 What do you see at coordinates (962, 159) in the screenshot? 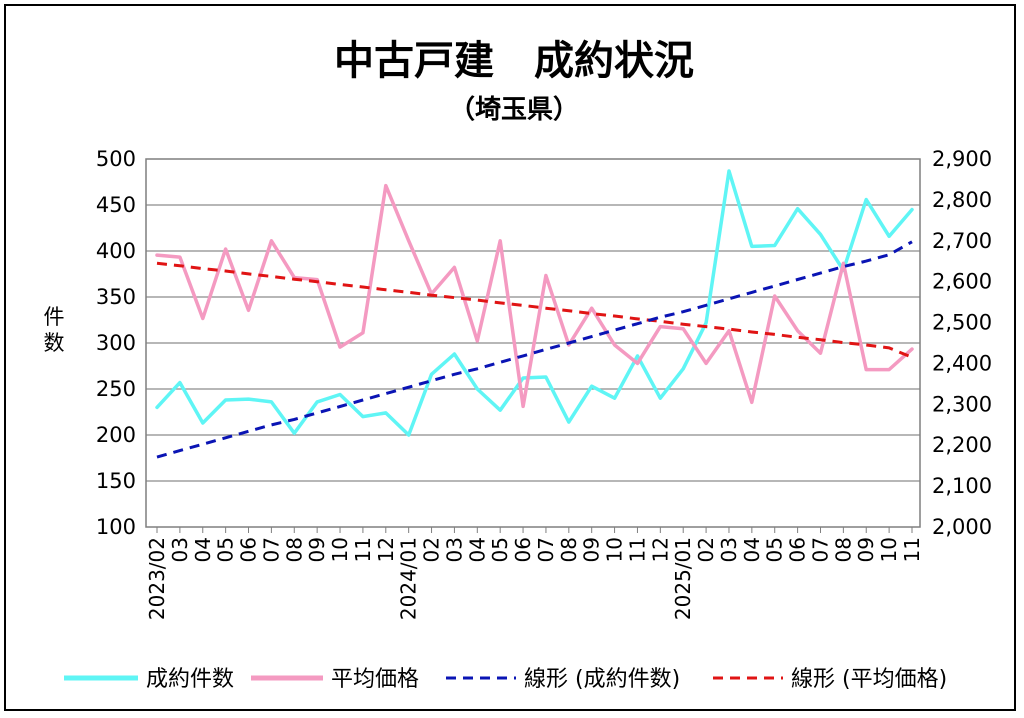
I see `y2-tick-label: 2,900` at bounding box center [962, 159].